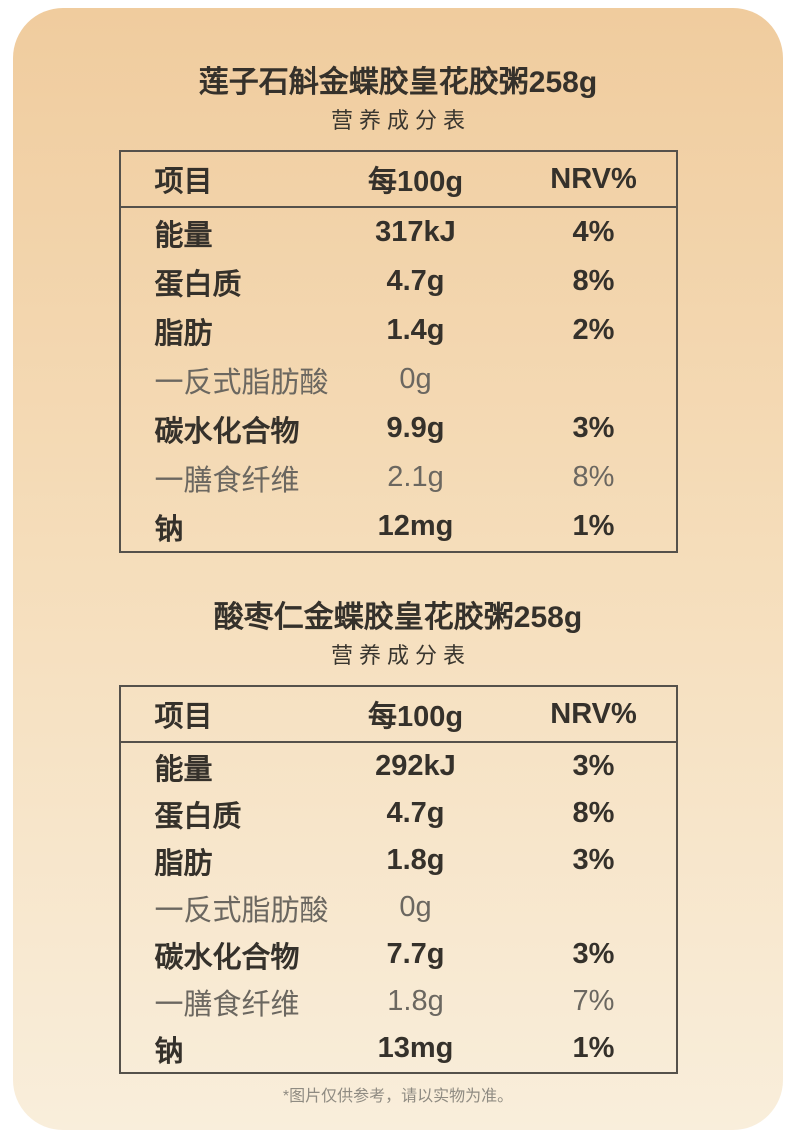 This screenshot has width=790, height=1143. Describe the element at coordinates (415, 330) in the screenshot. I see `row-value: 1.4g` at that location.